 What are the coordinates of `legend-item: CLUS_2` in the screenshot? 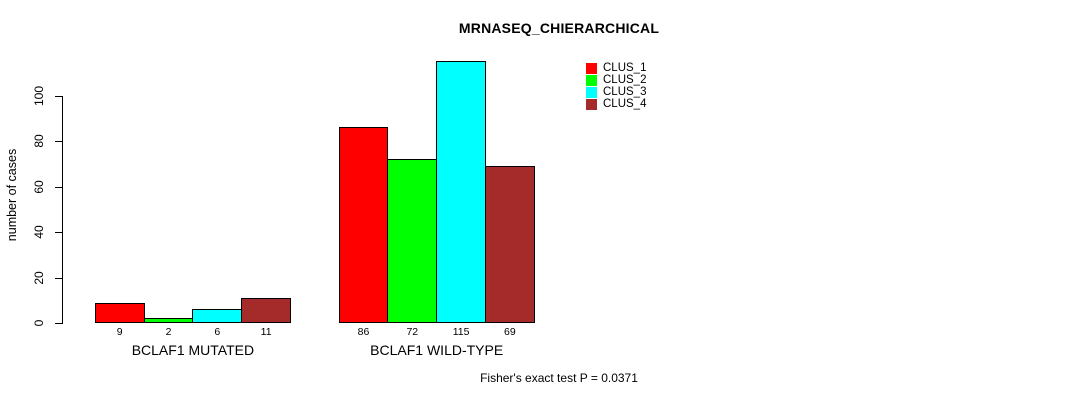 It's located at (616, 80).